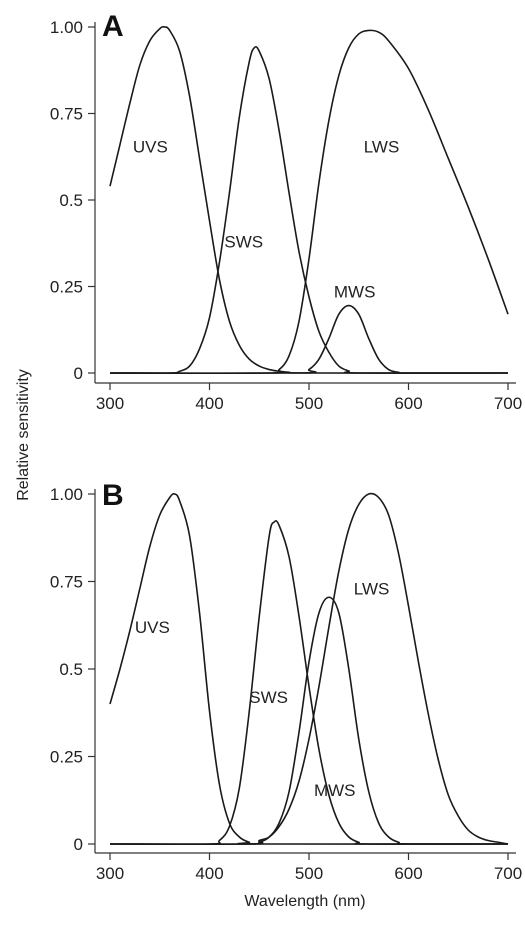  Describe the element at coordinates (309, 339) in the screenshot. I see `series-line-mws` at that location.